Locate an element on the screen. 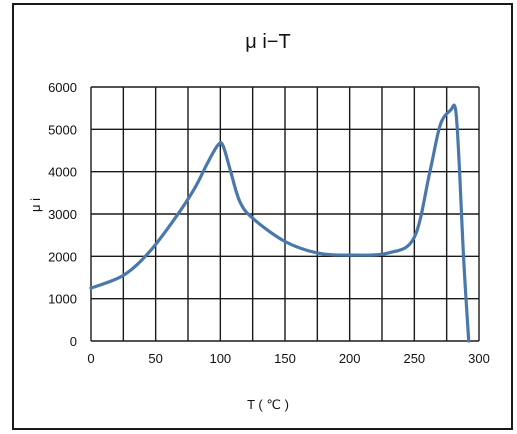 This screenshot has height=434, width=517. x-tick-label: 300 is located at coordinates (479, 358).